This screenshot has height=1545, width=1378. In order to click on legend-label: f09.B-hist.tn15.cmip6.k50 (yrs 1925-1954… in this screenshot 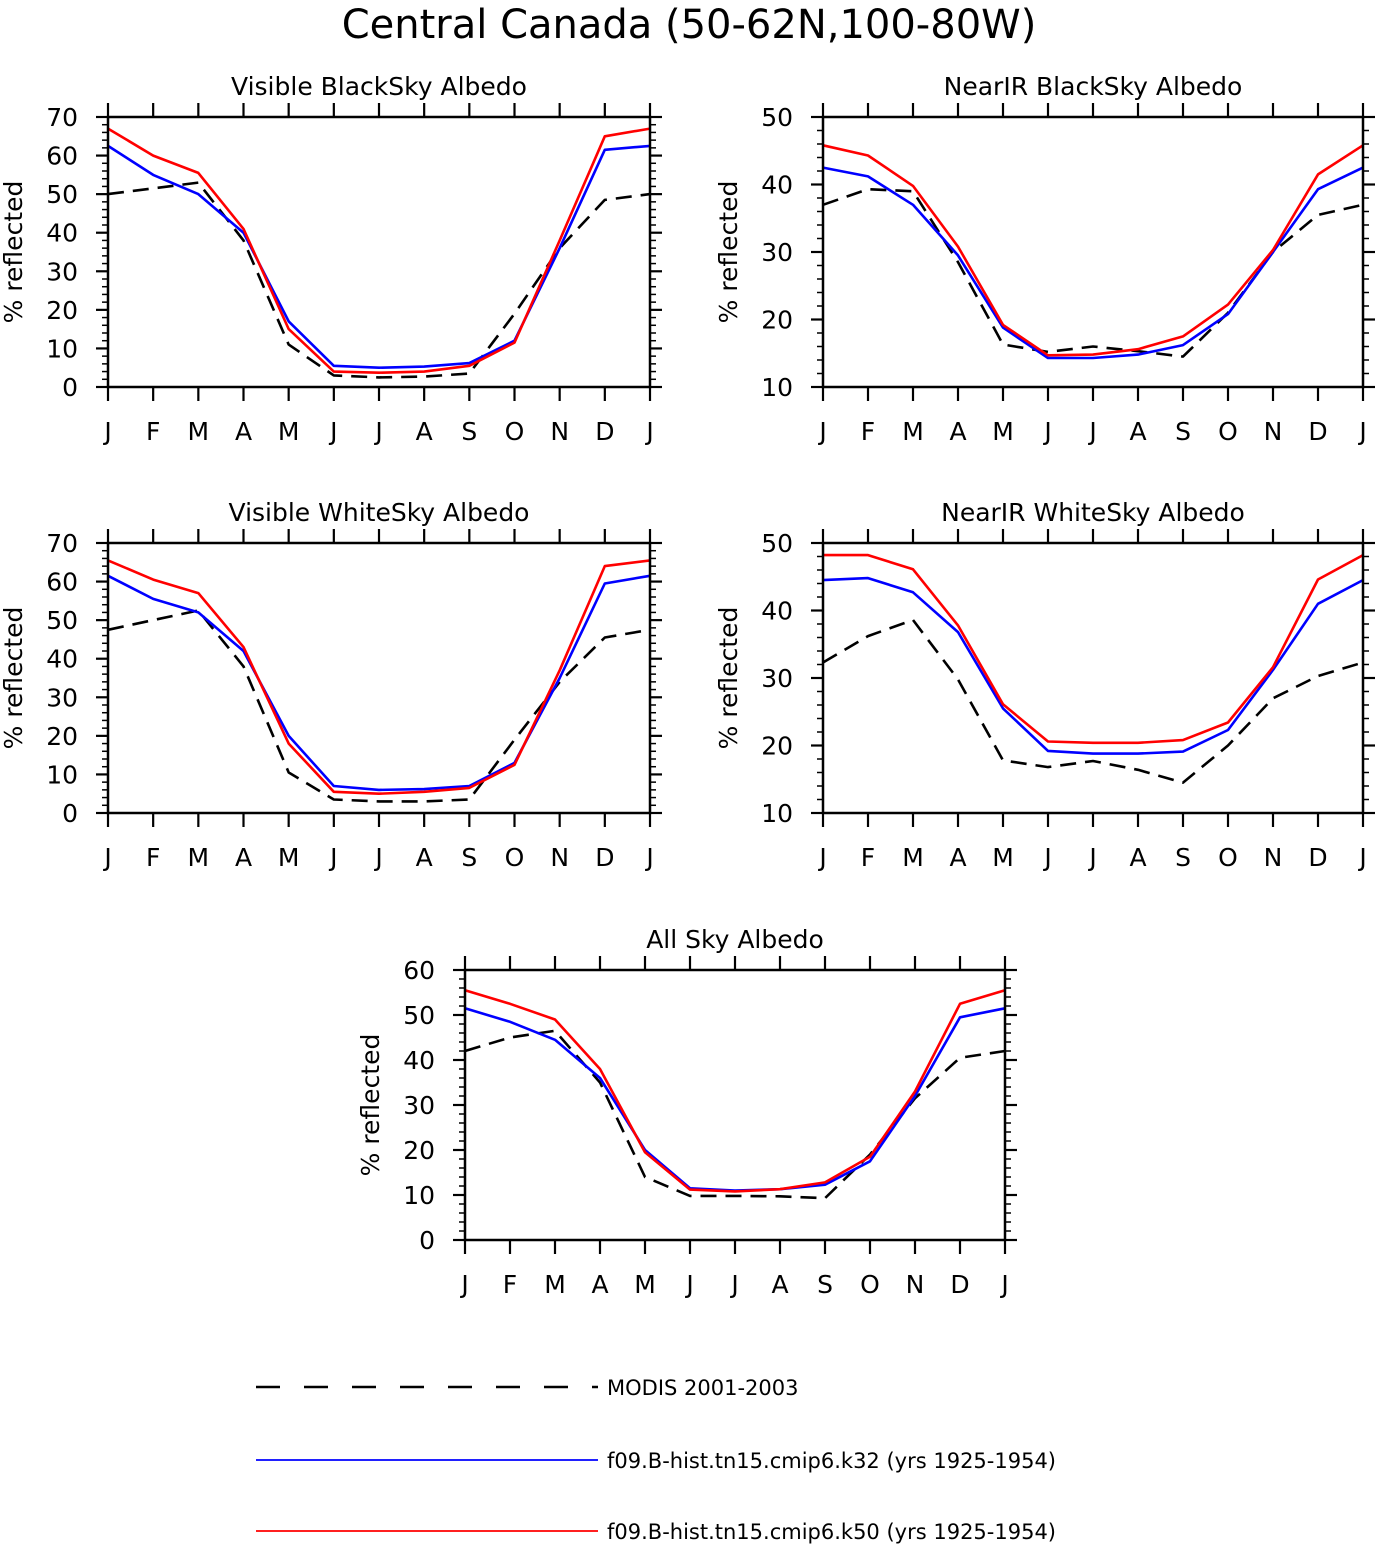, I will do `click(831, 1532)`.